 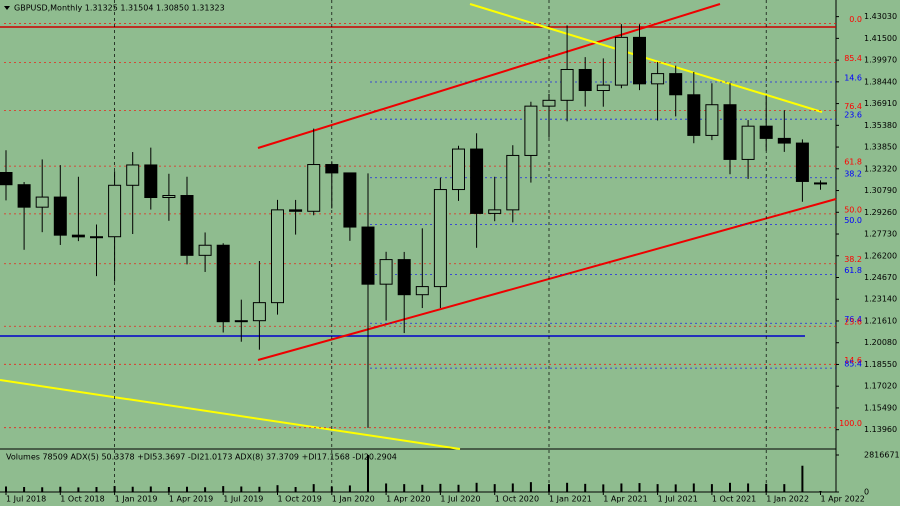 What do you see at coordinates (408, 499) in the screenshot?
I see `x-tick-label: 1 Apr 2020` at bounding box center [408, 499].